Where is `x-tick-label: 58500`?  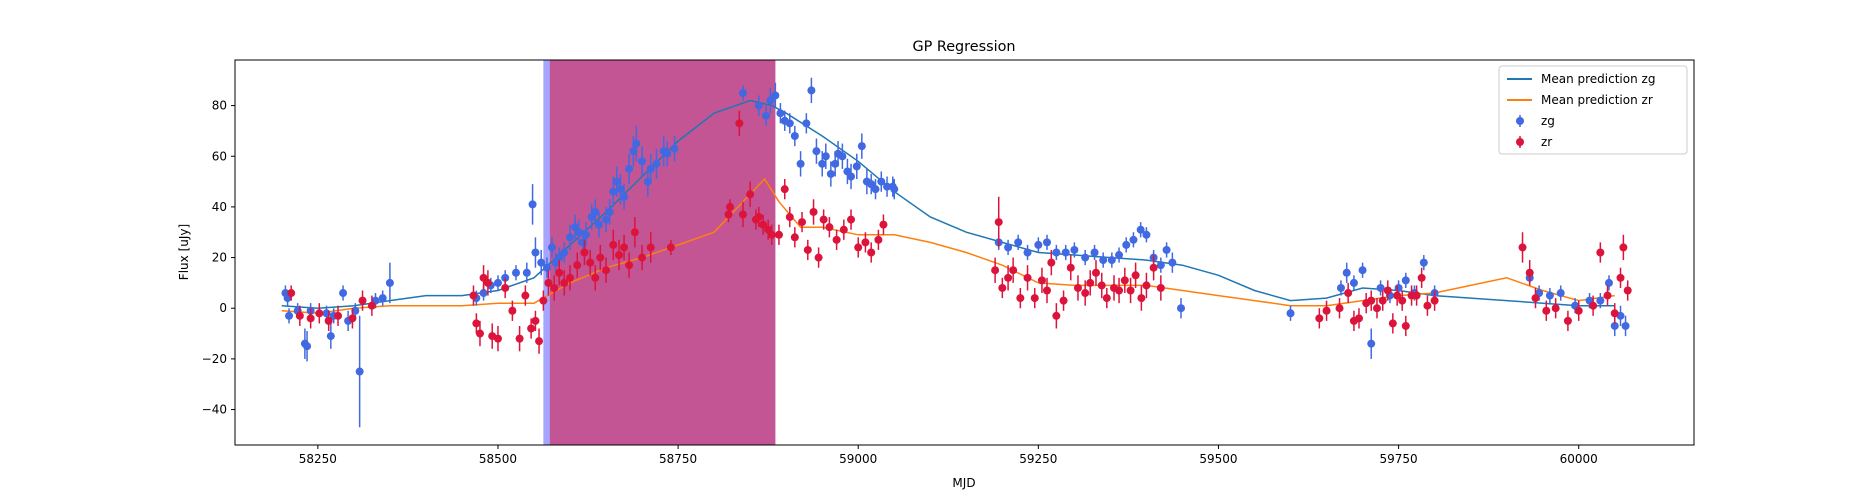 x-tick-label: 58500 is located at coordinates (498, 459).